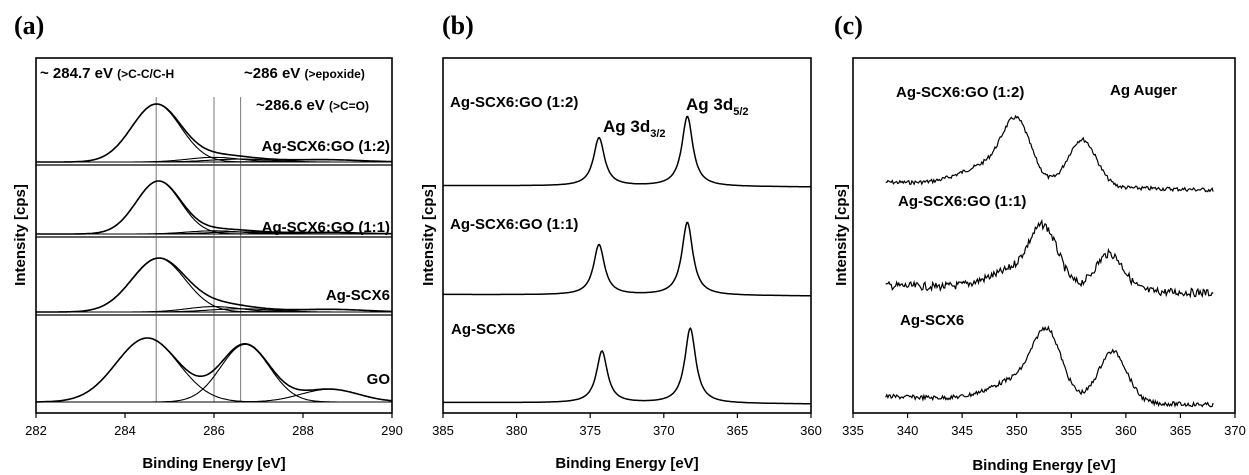  I want to click on x-tick-label: 284, so click(125, 430).